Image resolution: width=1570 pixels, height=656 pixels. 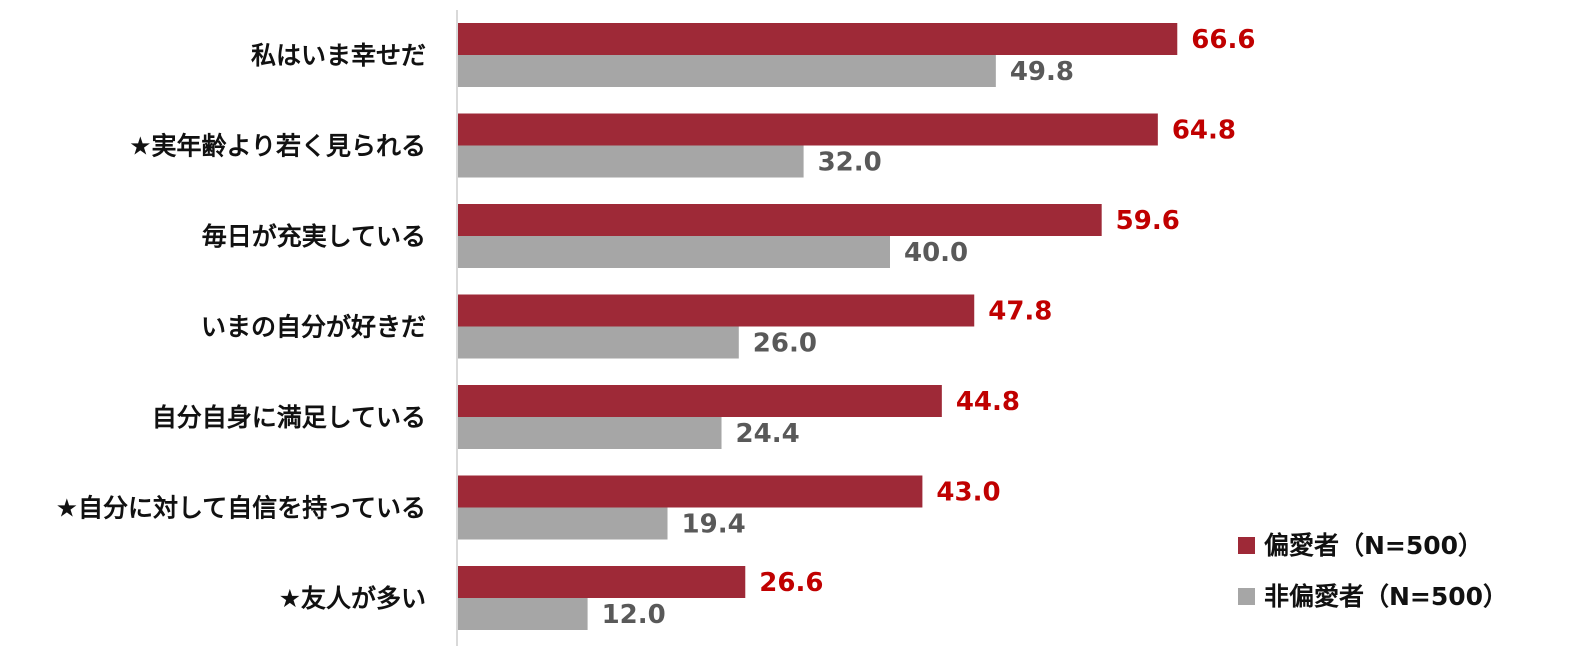 I want to click on value-label-henaisha: 44.8, so click(x=988, y=402).